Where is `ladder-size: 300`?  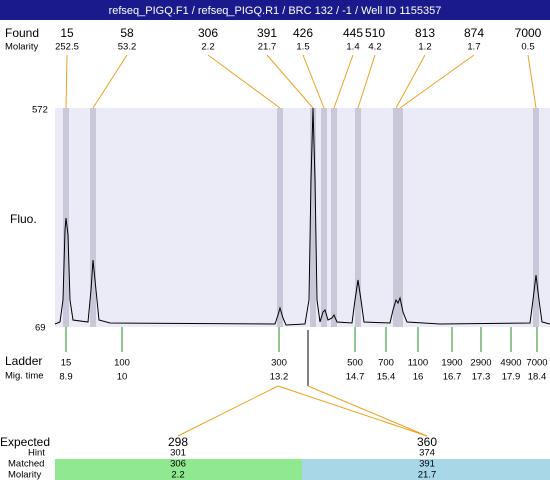
ladder-size: 300 is located at coordinates (279, 363).